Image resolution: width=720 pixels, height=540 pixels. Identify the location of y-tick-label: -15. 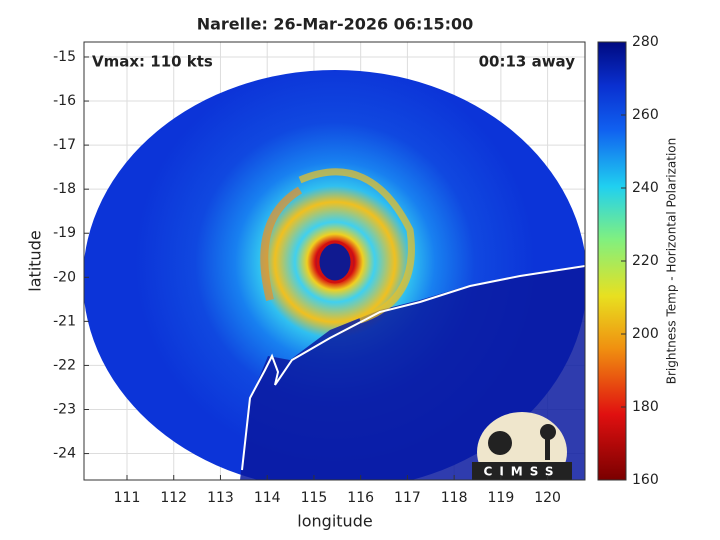
(64, 57).